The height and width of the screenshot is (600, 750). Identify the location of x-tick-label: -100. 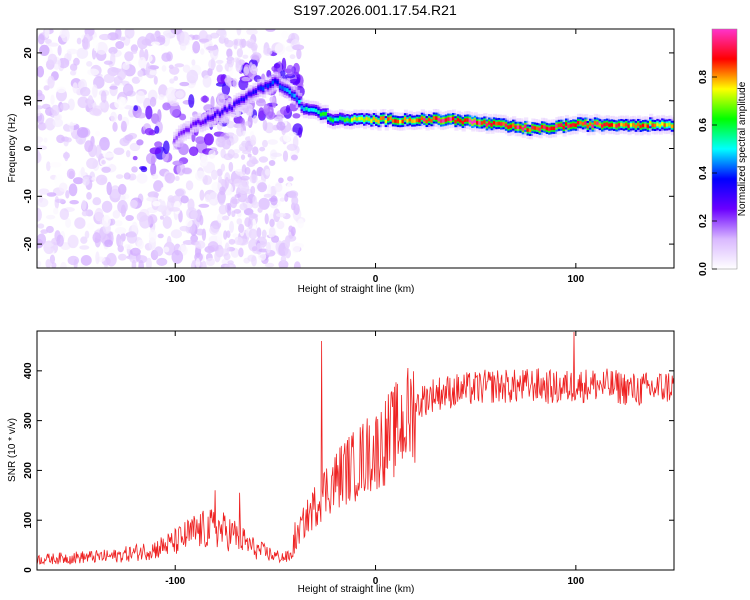
(175, 581).